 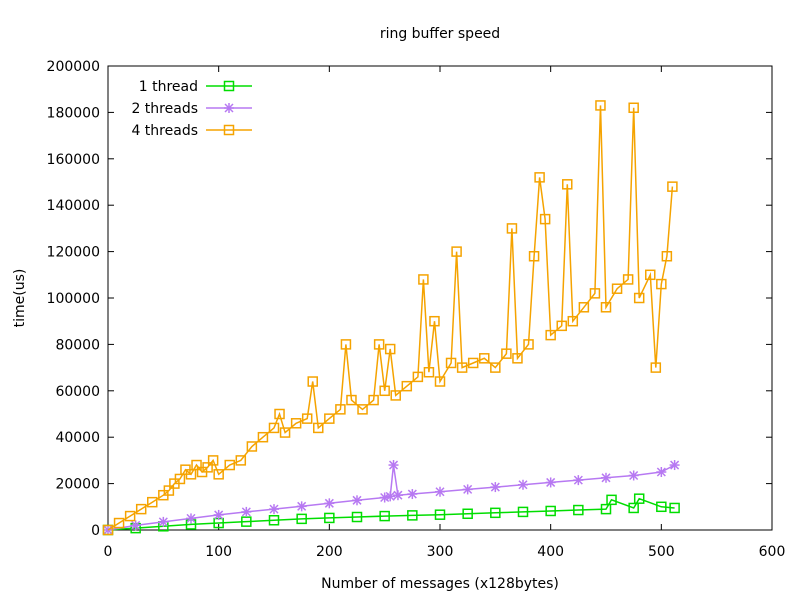 What do you see at coordinates (73, 160) in the screenshot?
I see `y-tick-label: 160000` at bounding box center [73, 160].